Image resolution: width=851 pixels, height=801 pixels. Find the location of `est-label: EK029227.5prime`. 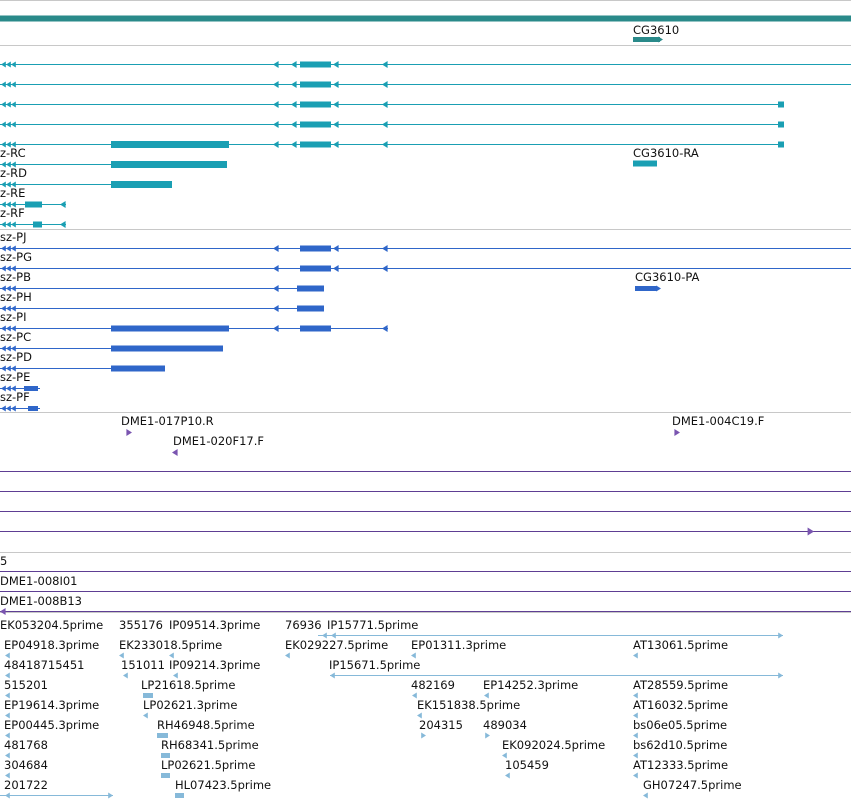

est-label: EK029227.5prime is located at coordinates (337, 645).